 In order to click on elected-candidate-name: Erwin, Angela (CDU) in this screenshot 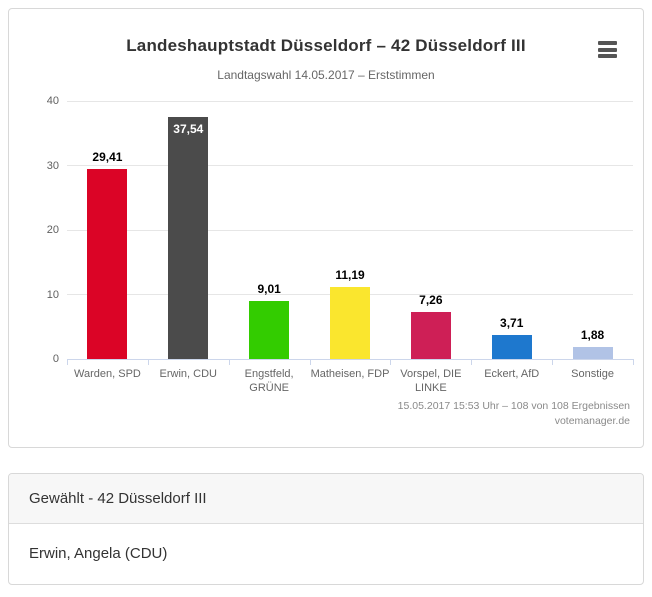, I will do `click(98, 553)`.